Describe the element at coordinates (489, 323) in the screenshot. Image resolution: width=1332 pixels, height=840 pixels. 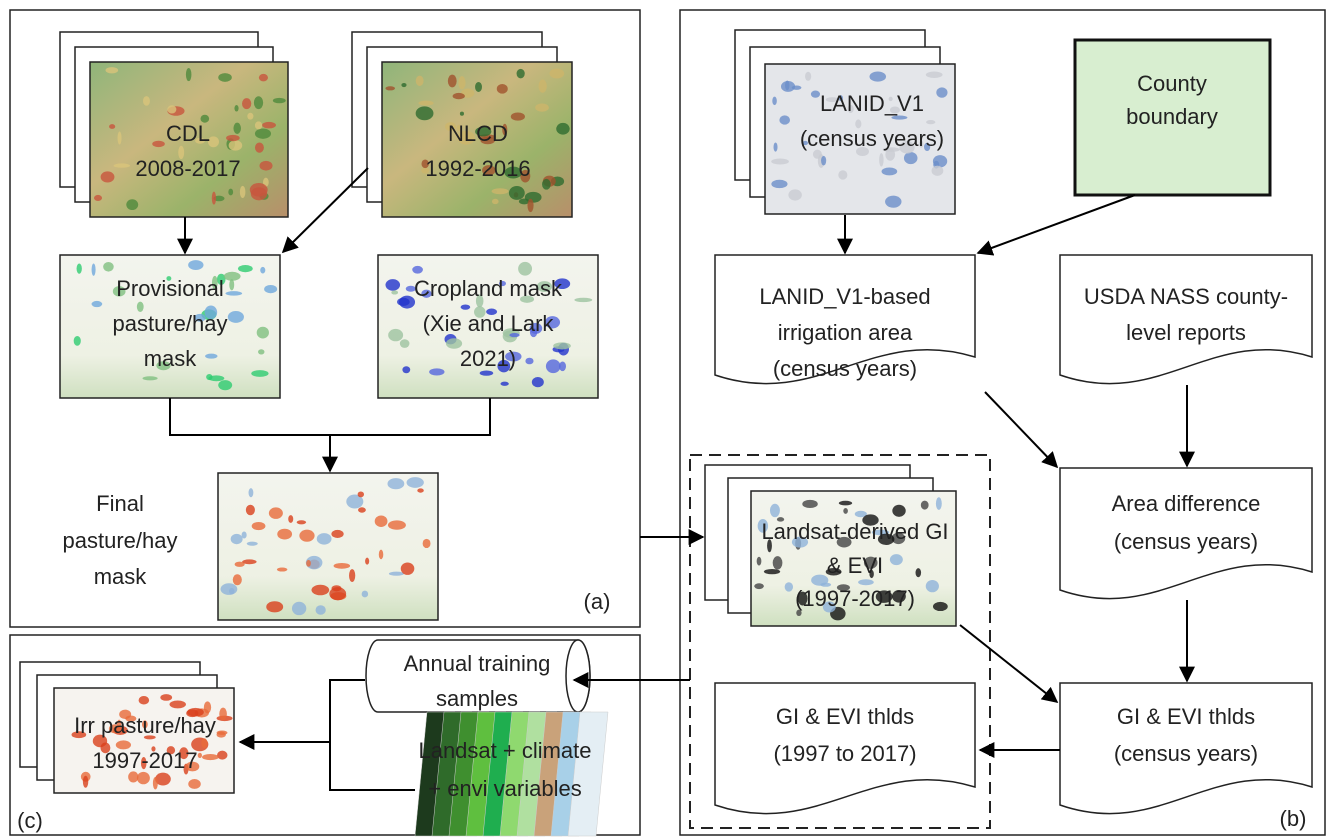
I see `node-text: (Xie and Lark` at that location.